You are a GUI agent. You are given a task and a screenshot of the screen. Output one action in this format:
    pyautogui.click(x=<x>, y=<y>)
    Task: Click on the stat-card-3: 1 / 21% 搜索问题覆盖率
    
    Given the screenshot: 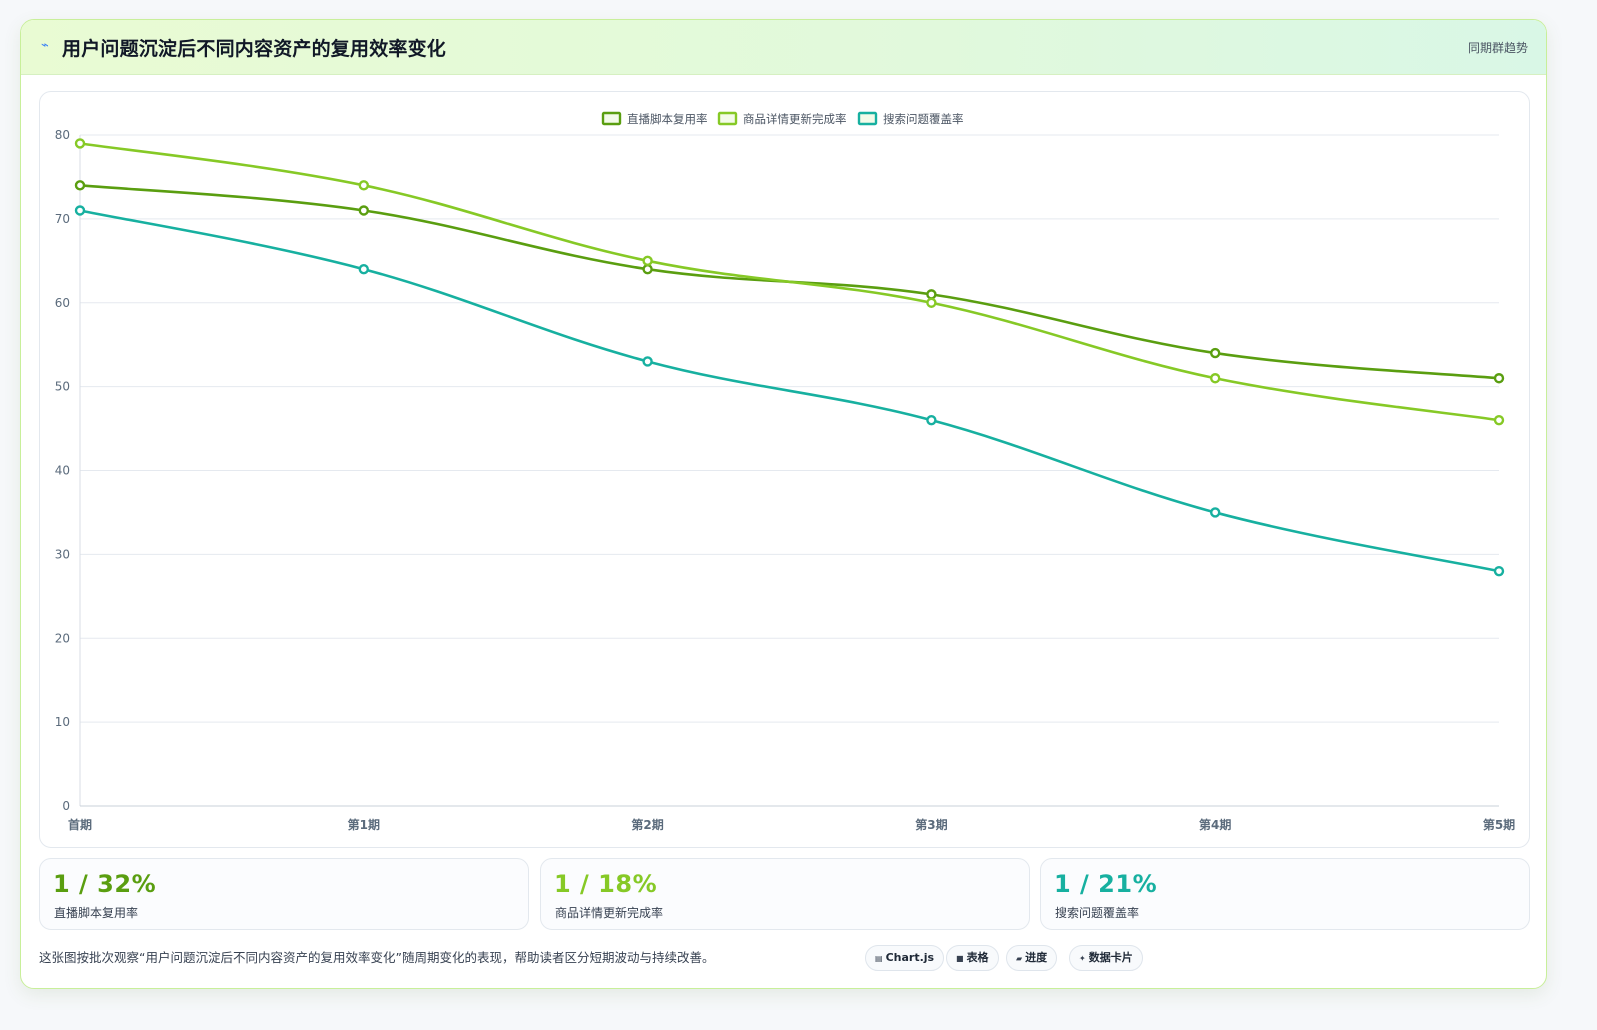 What is the action you would take?
    pyautogui.click(x=1285, y=894)
    